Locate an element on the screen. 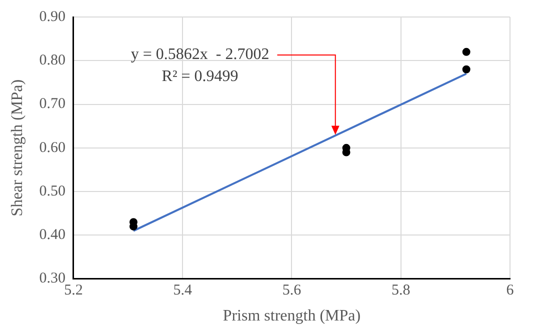  y-tick-label: 0.90 is located at coordinates (52, 16).